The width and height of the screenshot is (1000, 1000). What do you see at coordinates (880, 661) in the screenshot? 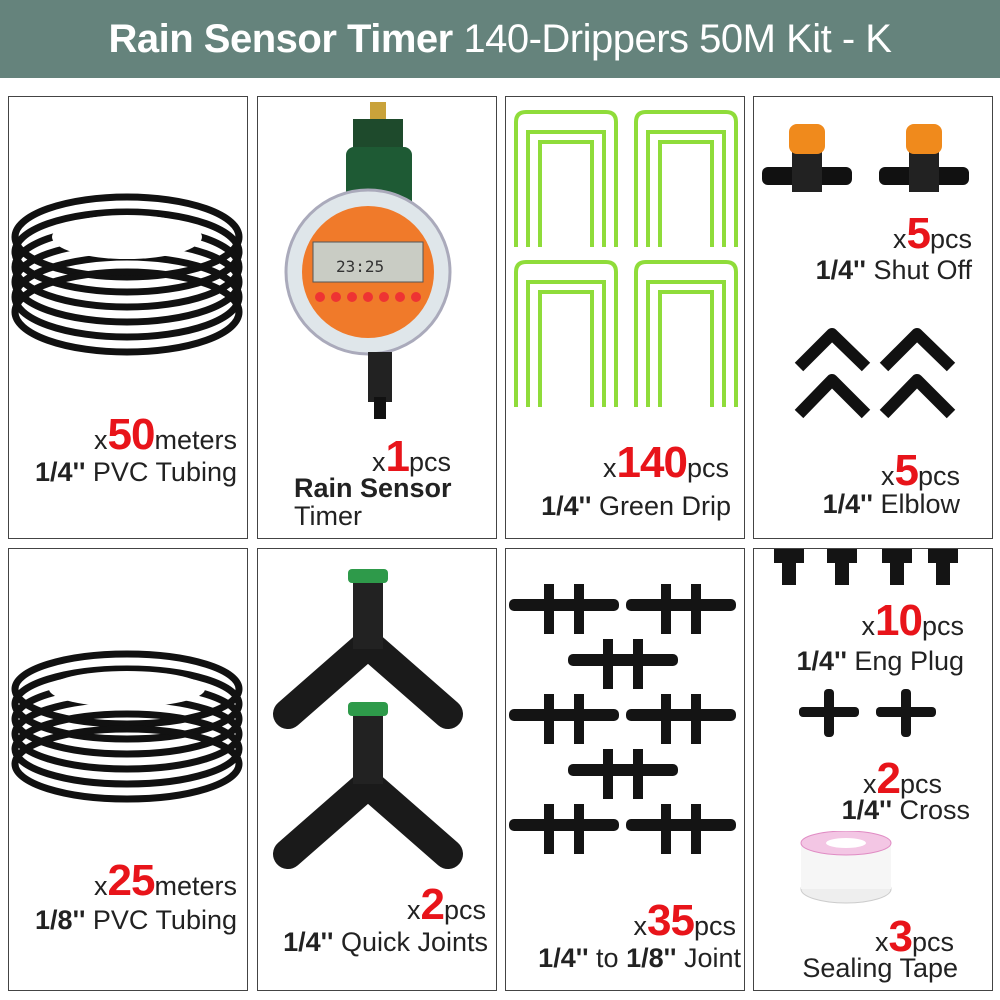
I see `description-label: 1/4'' Eng Plug` at bounding box center [880, 661].